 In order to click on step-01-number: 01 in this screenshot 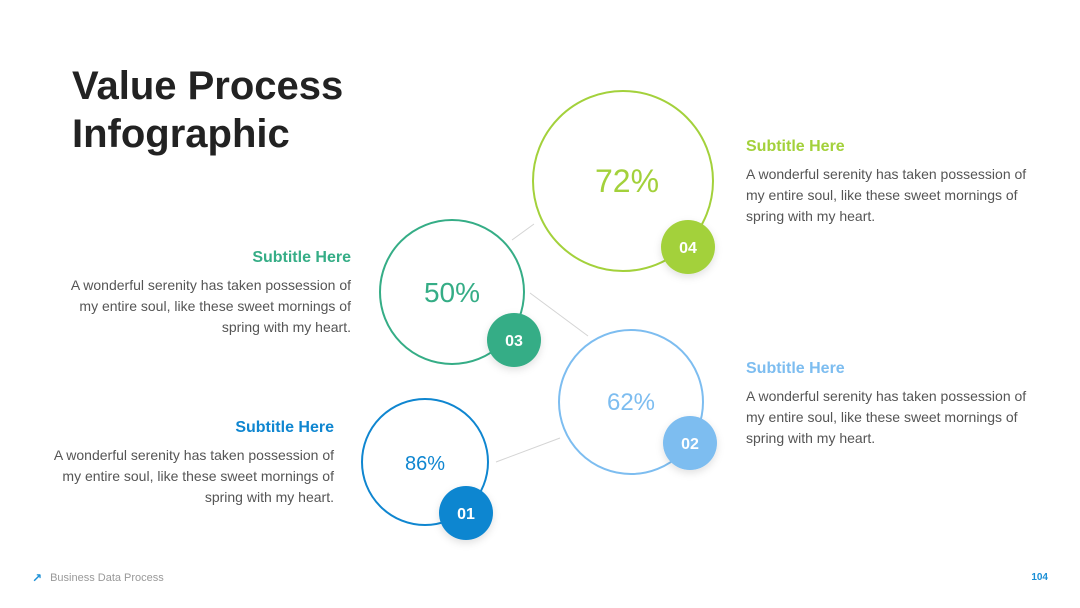, I will do `click(466, 514)`.